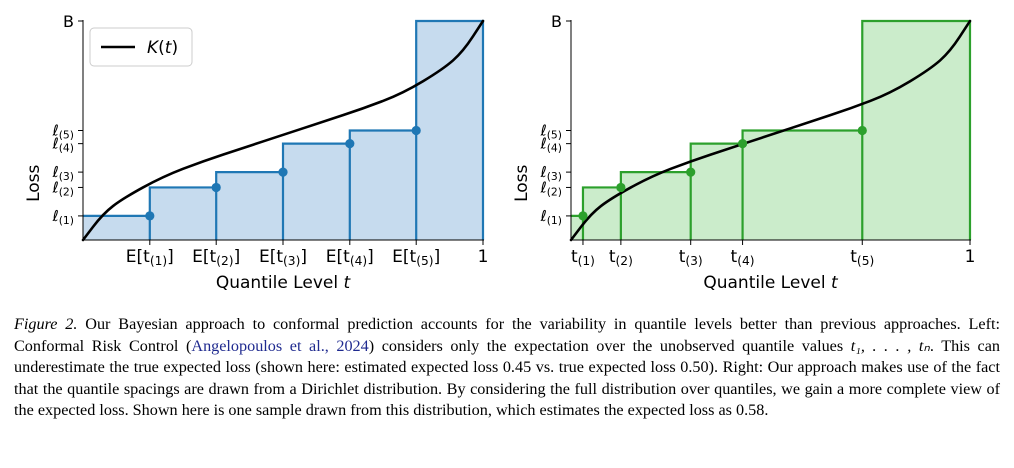 The height and width of the screenshot is (468, 1014). What do you see at coordinates (416, 257) in the screenshot?
I see `x-tick-label: E[t(5)]` at bounding box center [416, 257].